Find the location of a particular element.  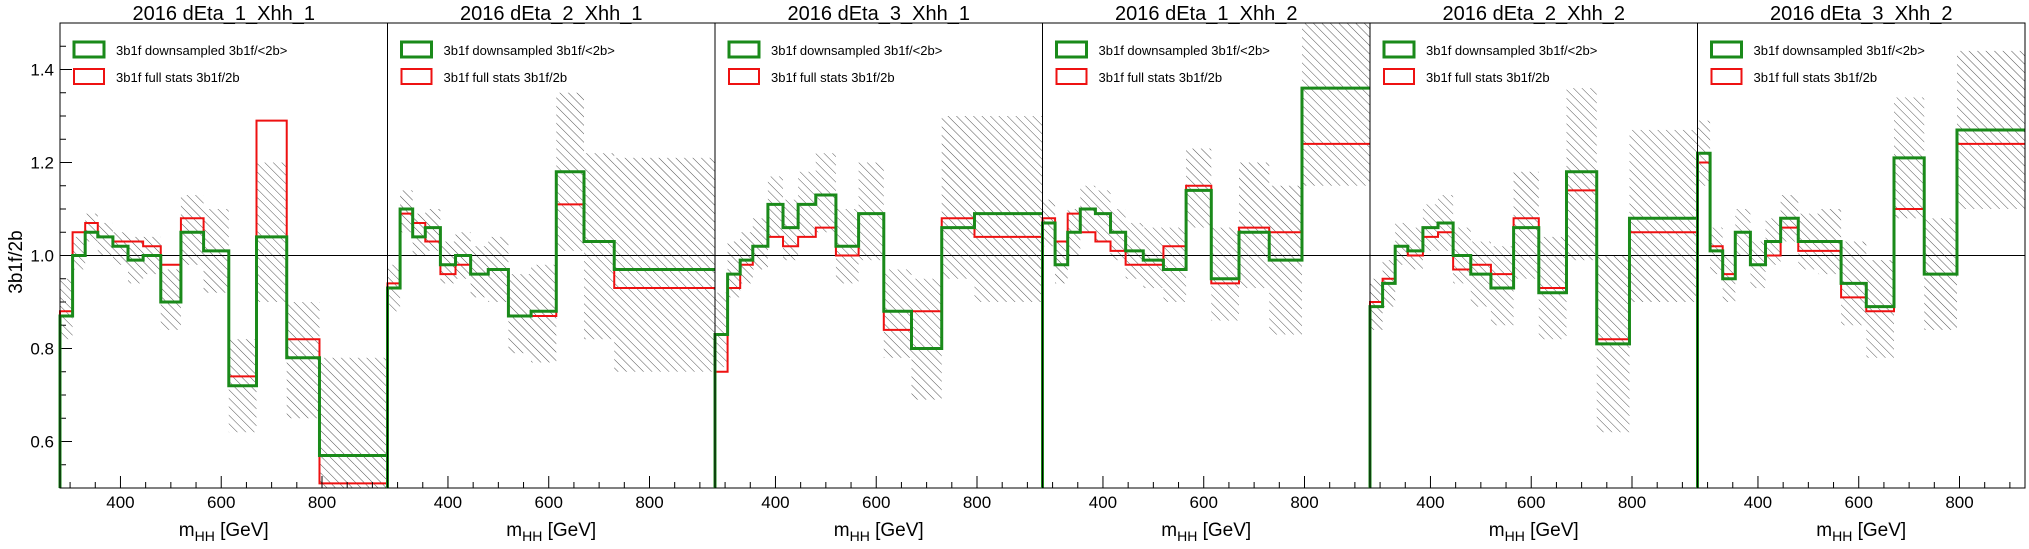

y-tick-label: 0.6 is located at coordinates (42, 442).